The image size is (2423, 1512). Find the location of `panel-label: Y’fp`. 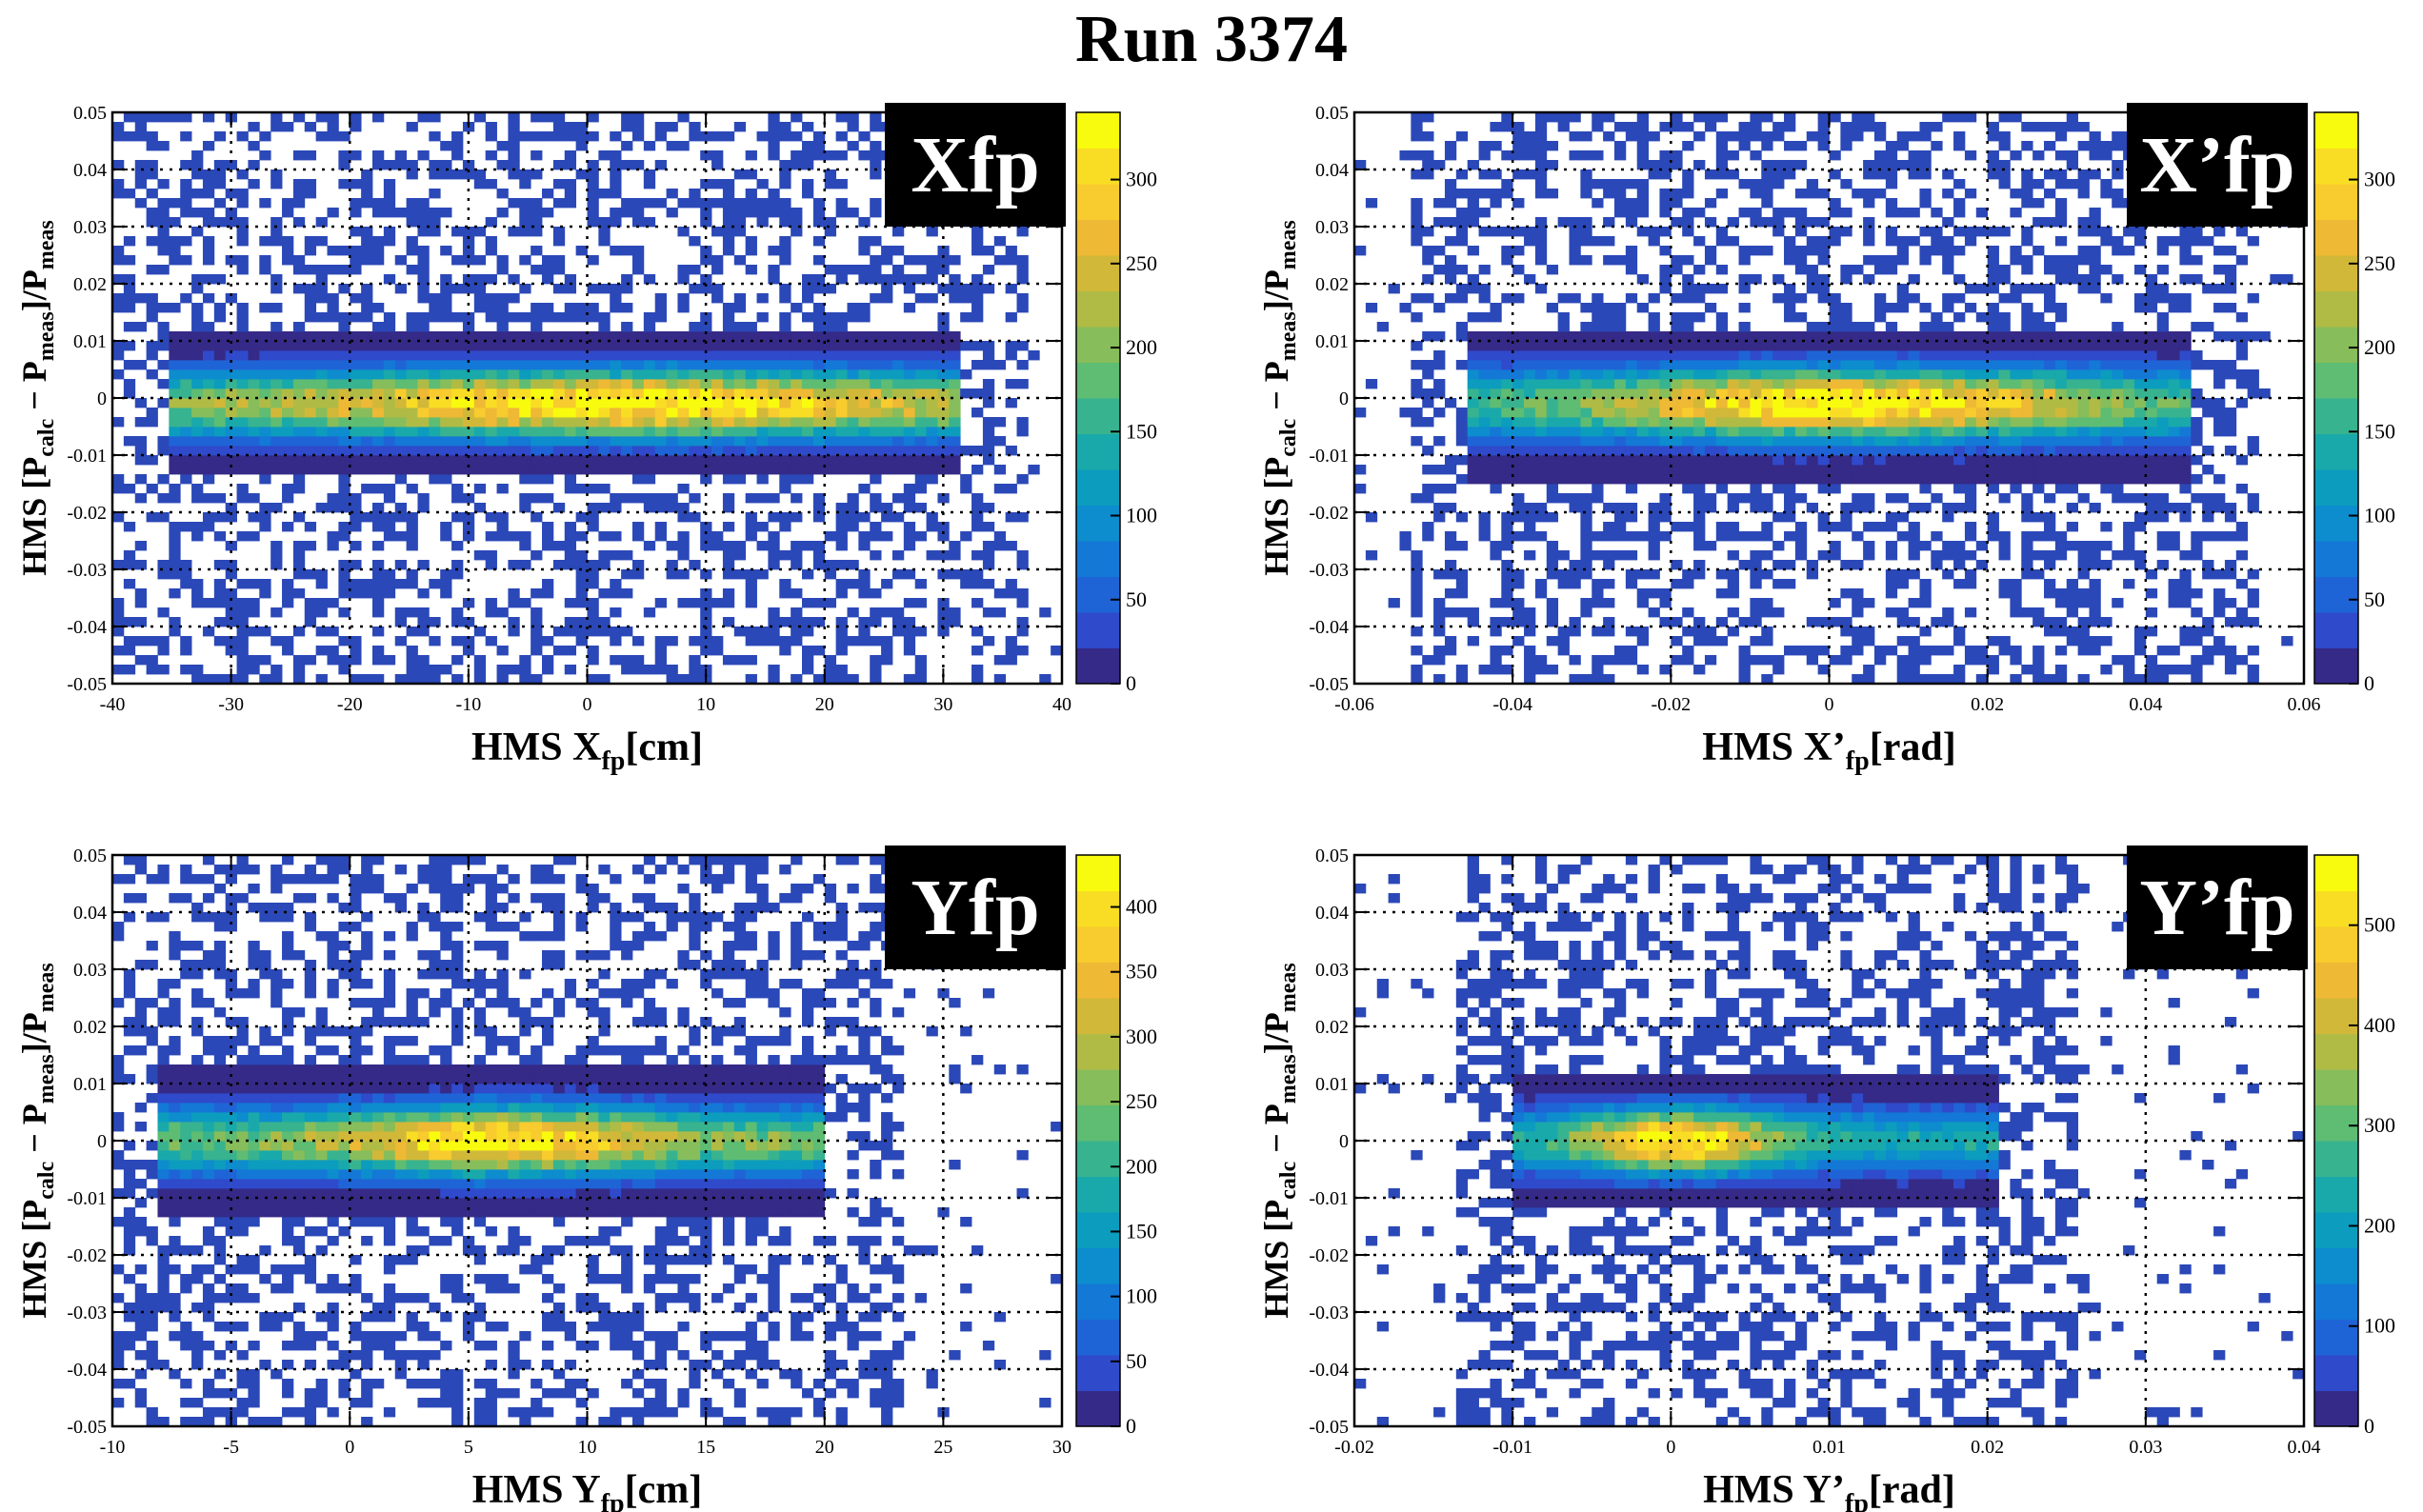

panel-label: Y’fp is located at coordinates (2217, 908).